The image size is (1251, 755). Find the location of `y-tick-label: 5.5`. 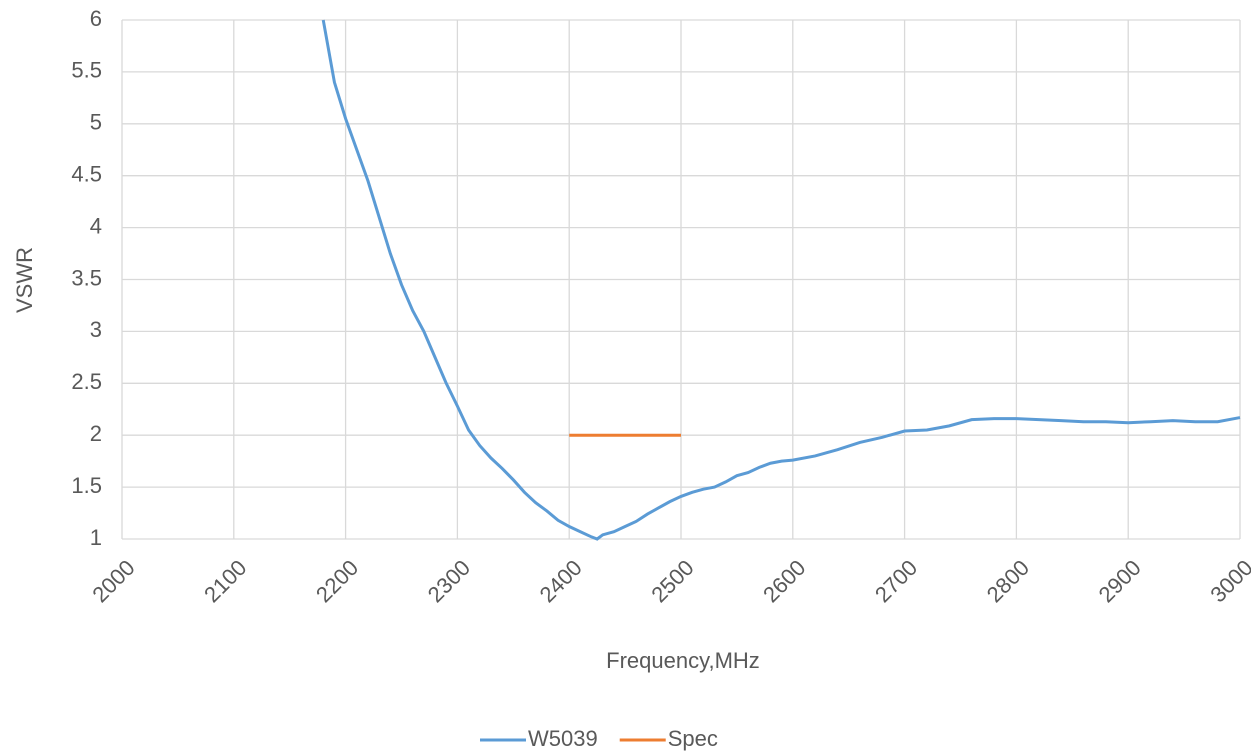

y-tick-label: 5.5 is located at coordinates (86, 70).